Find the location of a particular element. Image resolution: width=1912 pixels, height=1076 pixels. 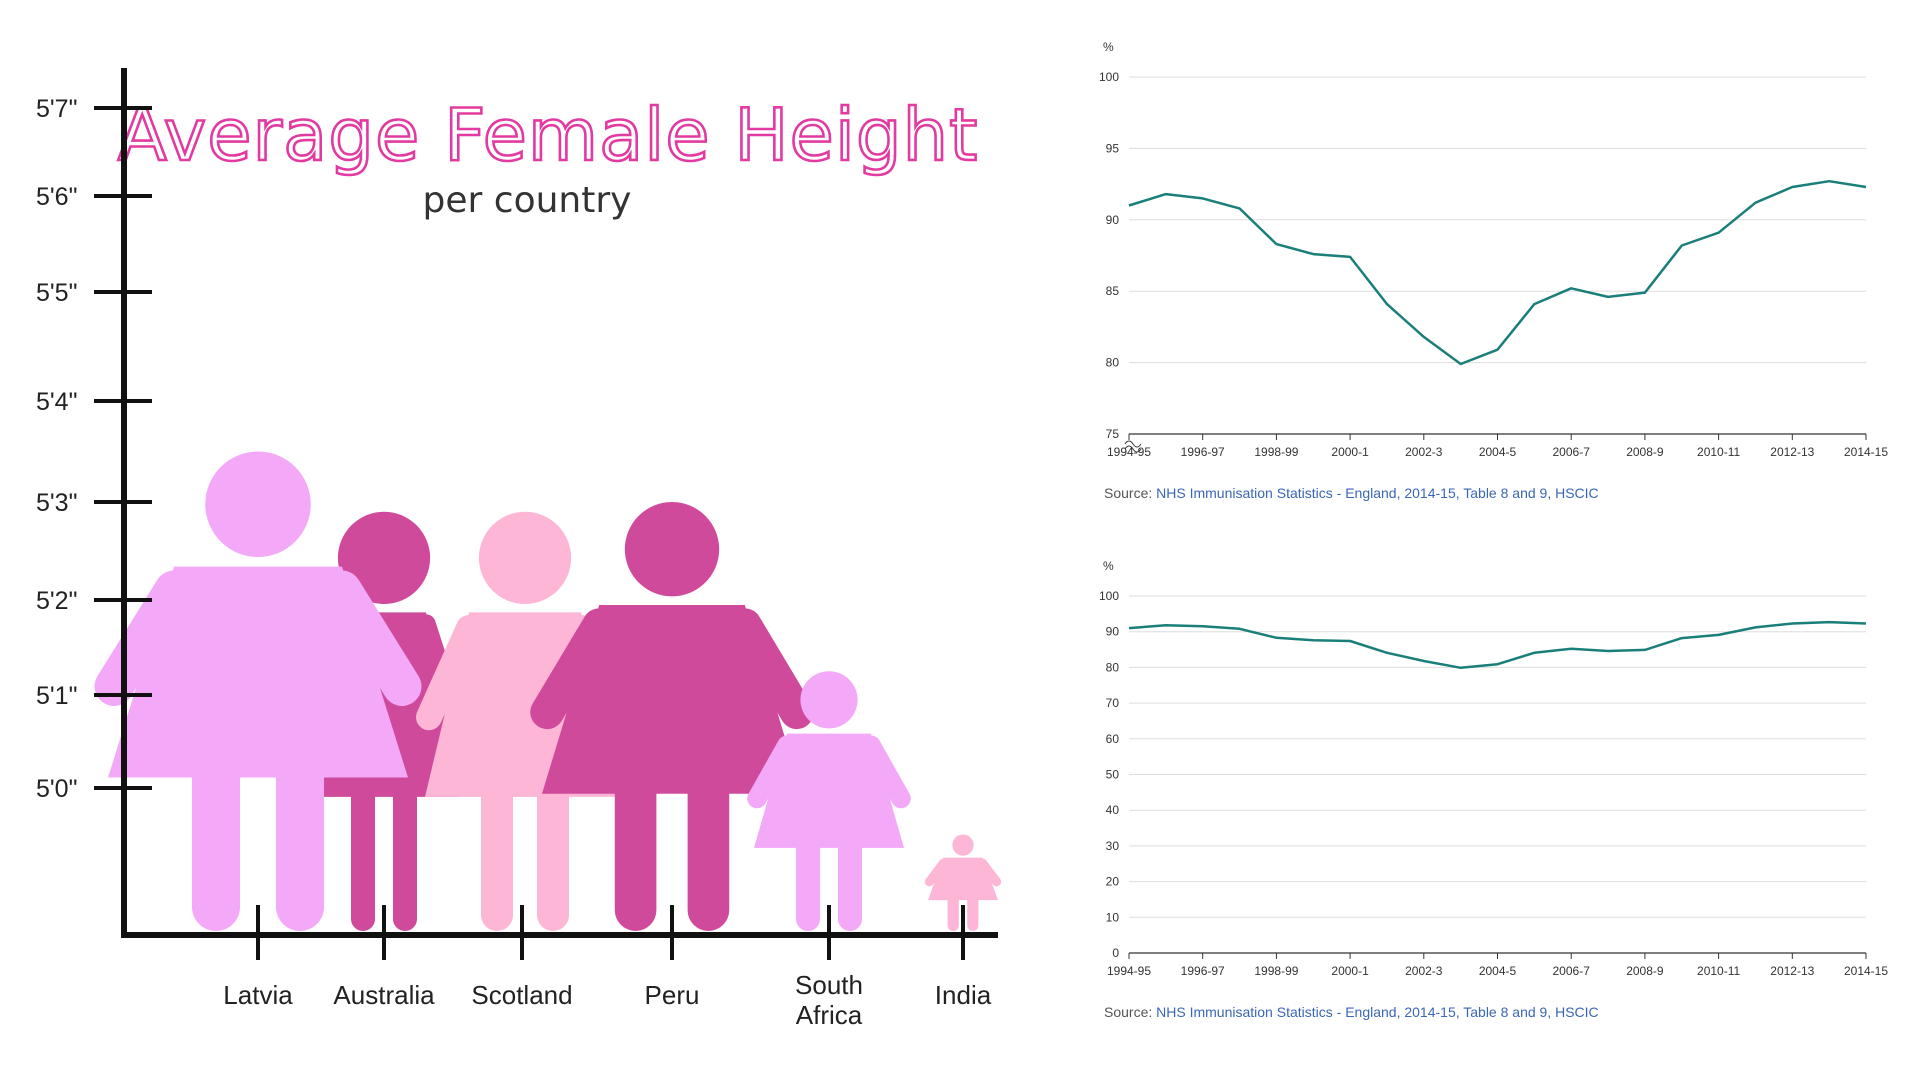

x-tick-label-line: Africa is located at coordinates (829, 1015).